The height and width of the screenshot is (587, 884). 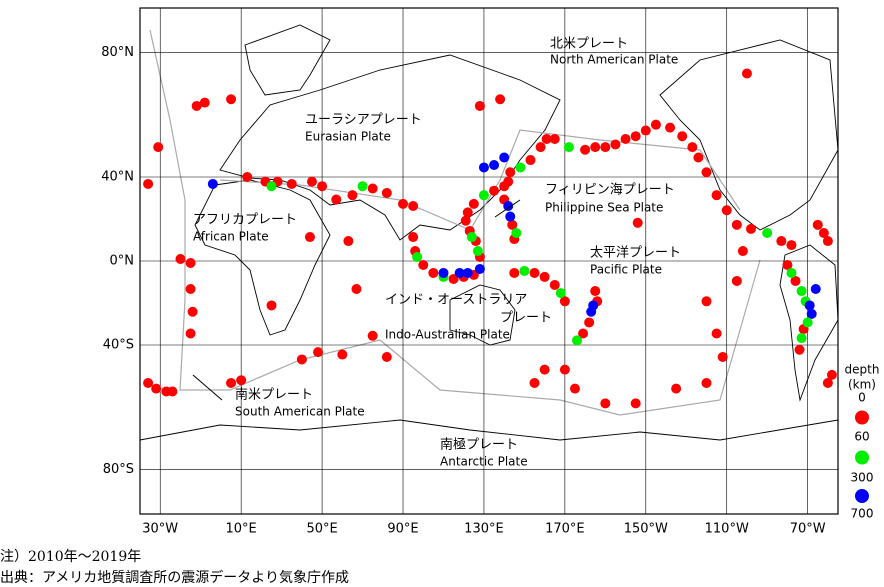 I want to click on legend-level: 0, so click(x=862, y=398).